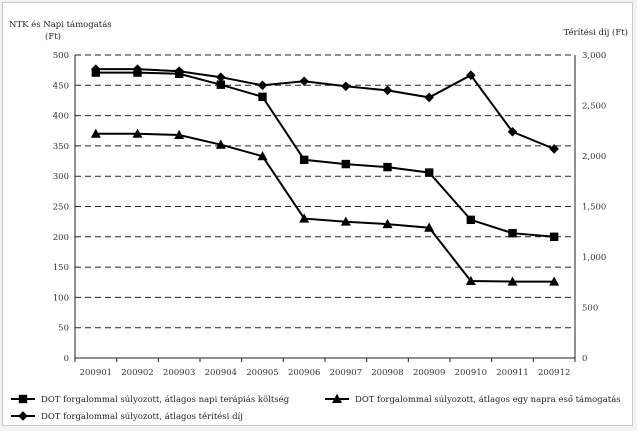 The height and width of the screenshot is (431, 637). I want to click on x-tick-label: 200904, so click(221, 373).